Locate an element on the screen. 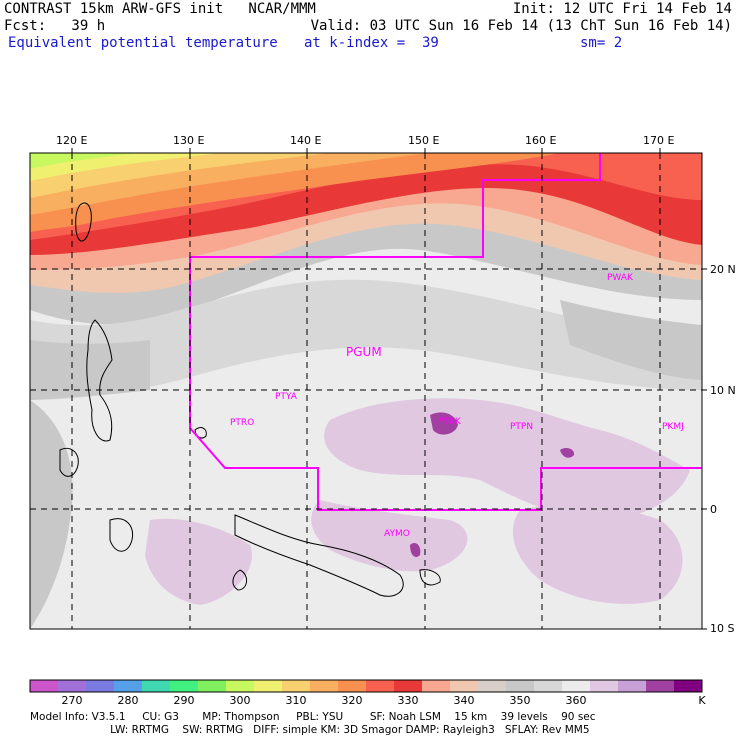  station-ptro: PTRO is located at coordinates (242, 423).